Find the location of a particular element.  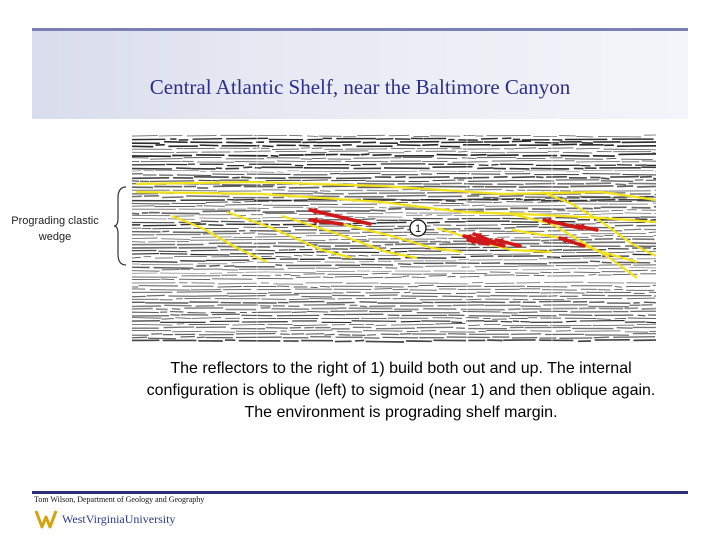

bottom-rule is located at coordinates (360, 492).